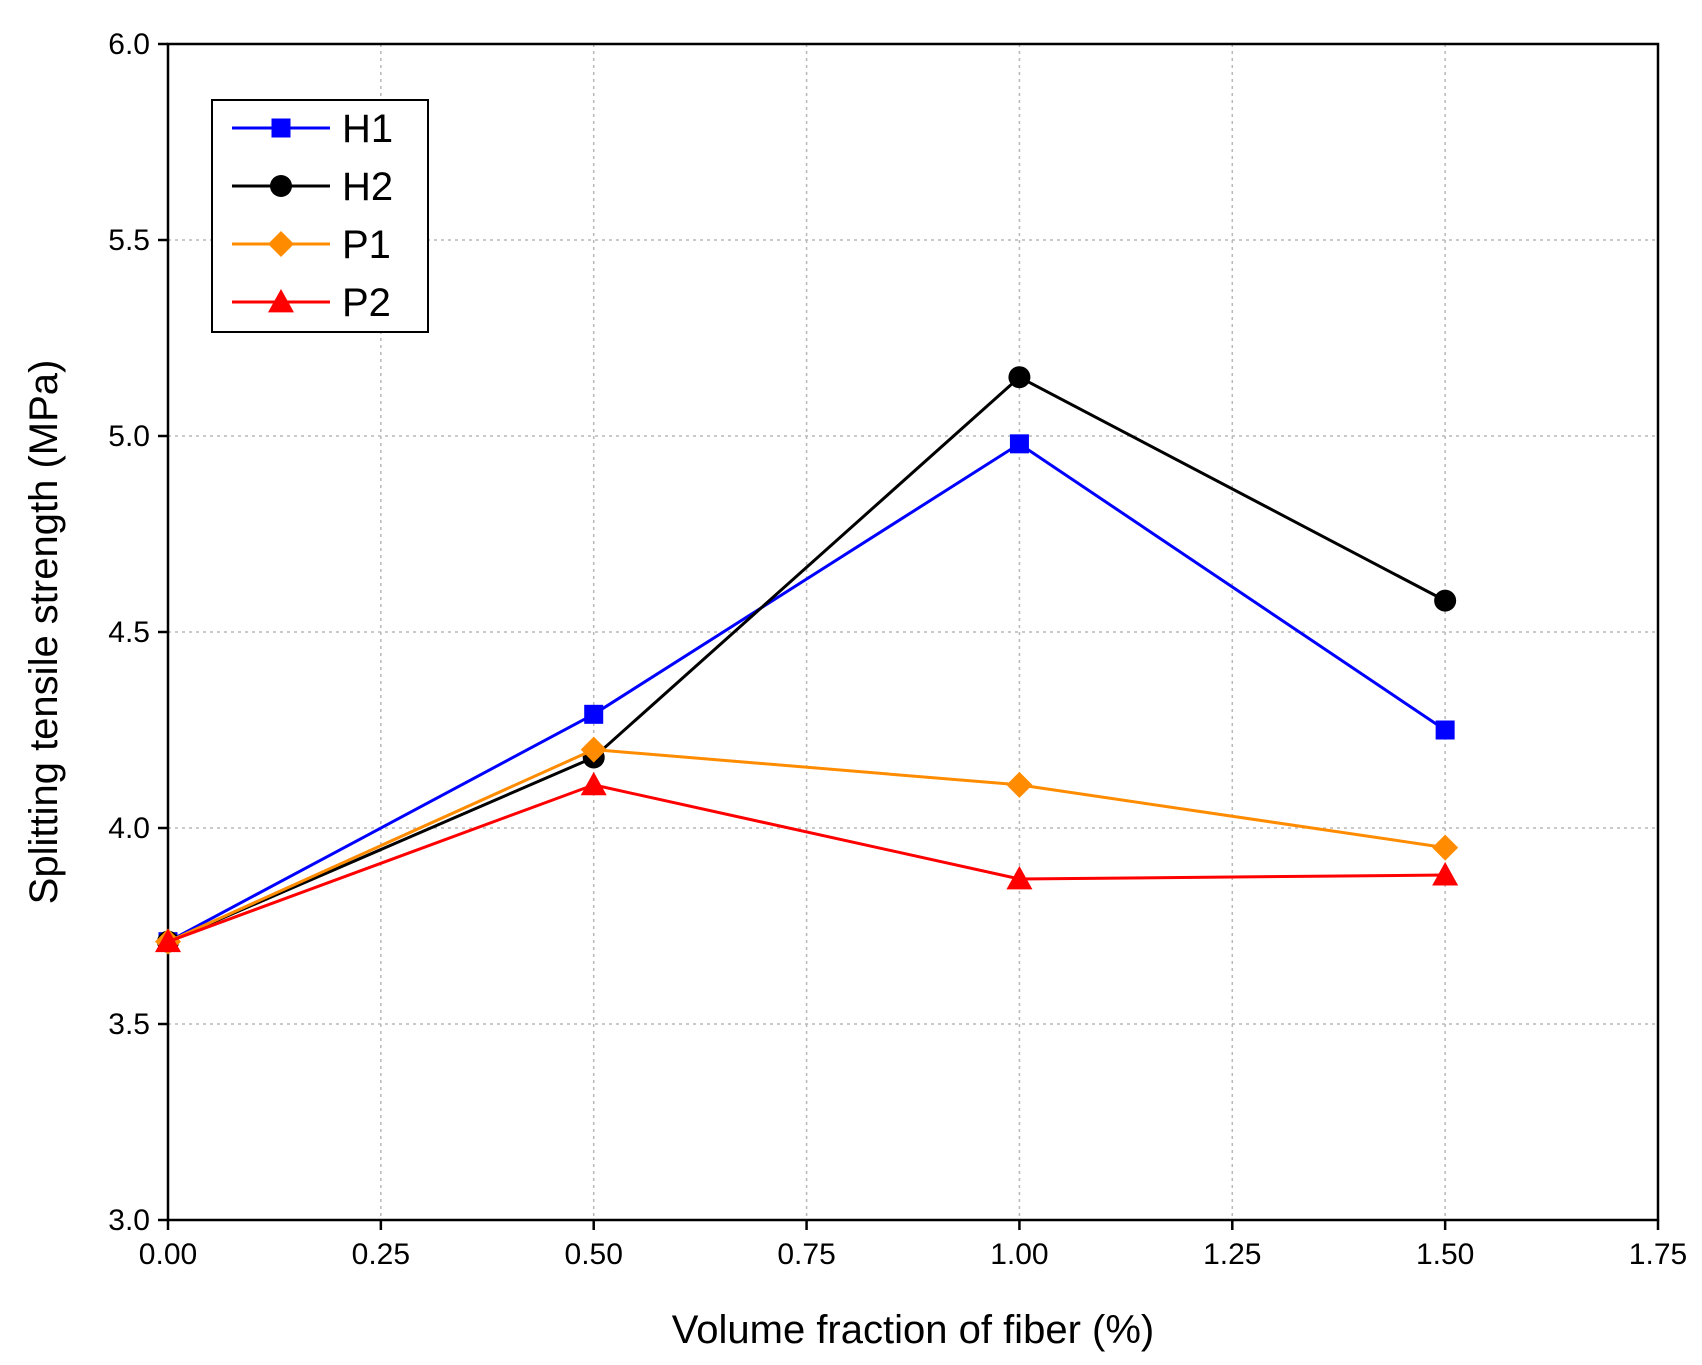 The image size is (1702, 1365). Describe the element at coordinates (129, 436) in the screenshot. I see `y-tick-label: 5.0` at that location.